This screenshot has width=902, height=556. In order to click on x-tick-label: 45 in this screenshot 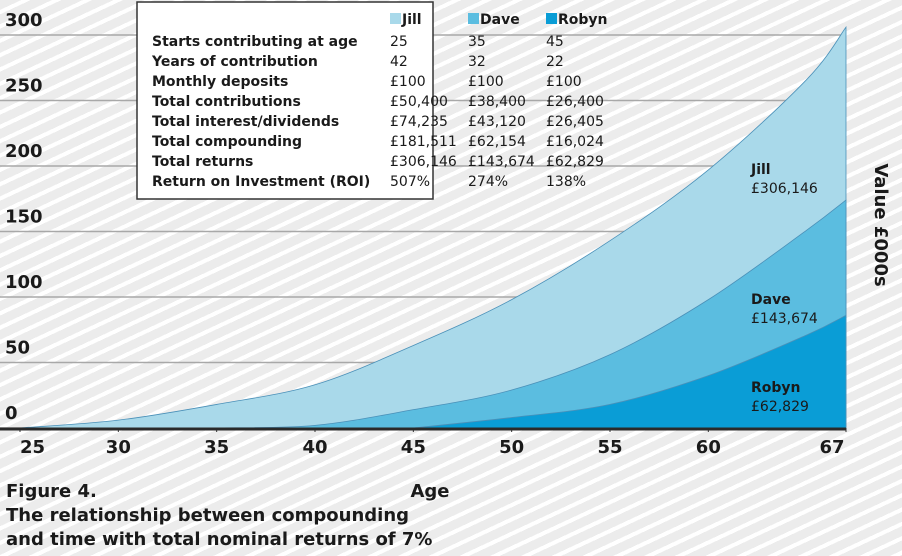, I will do `click(413, 447)`.